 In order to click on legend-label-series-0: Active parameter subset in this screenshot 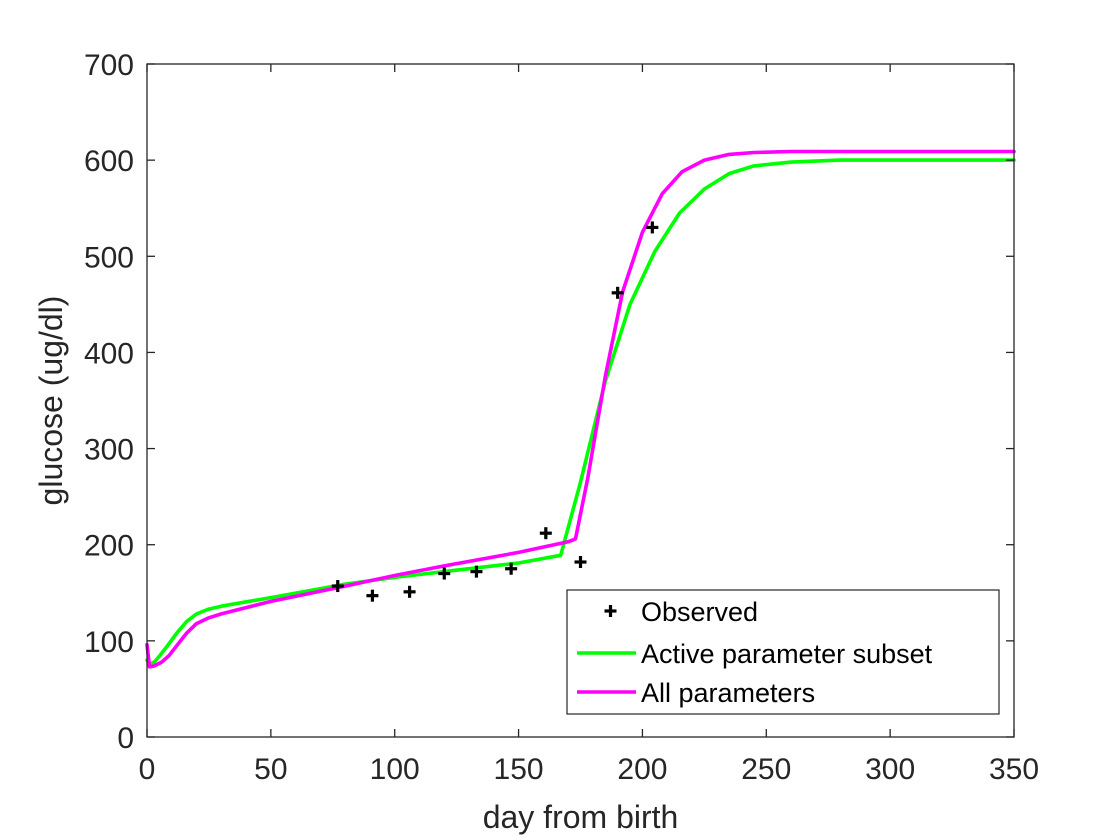, I will do `click(787, 654)`.